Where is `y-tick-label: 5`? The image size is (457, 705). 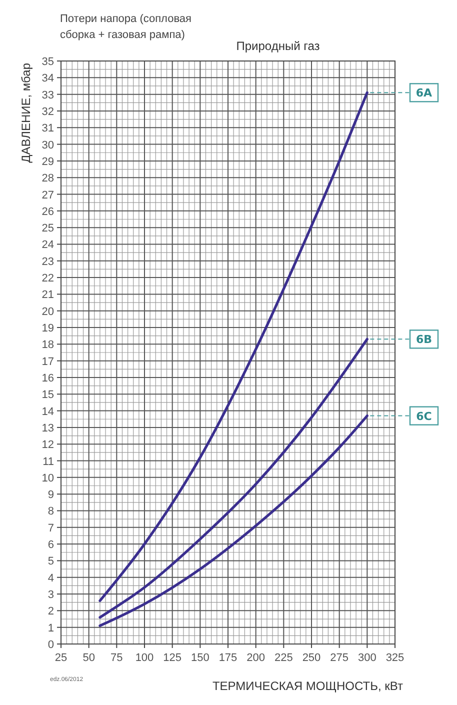 y-tick-label: 5 is located at coordinates (51, 562).